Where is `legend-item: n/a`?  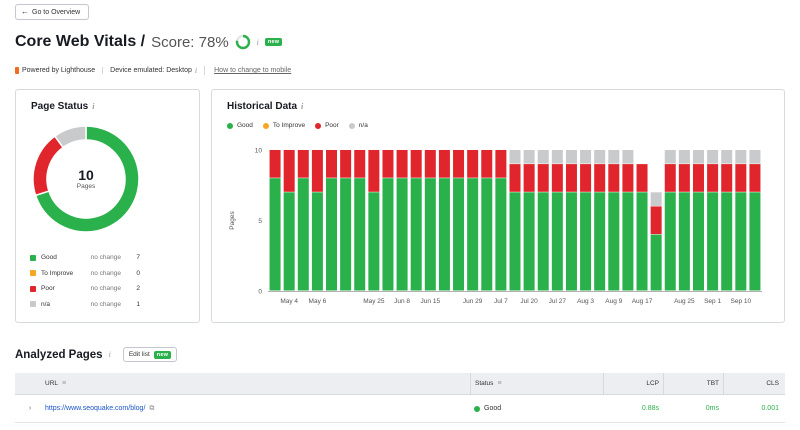
legend-item: n/a is located at coordinates (358, 125).